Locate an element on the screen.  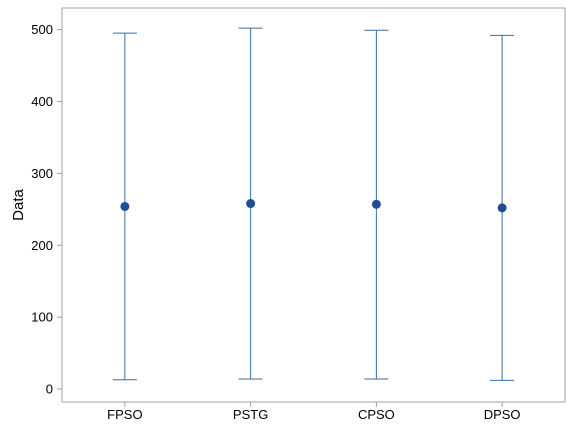
x-tick-label: FPSO is located at coordinates (124, 414).